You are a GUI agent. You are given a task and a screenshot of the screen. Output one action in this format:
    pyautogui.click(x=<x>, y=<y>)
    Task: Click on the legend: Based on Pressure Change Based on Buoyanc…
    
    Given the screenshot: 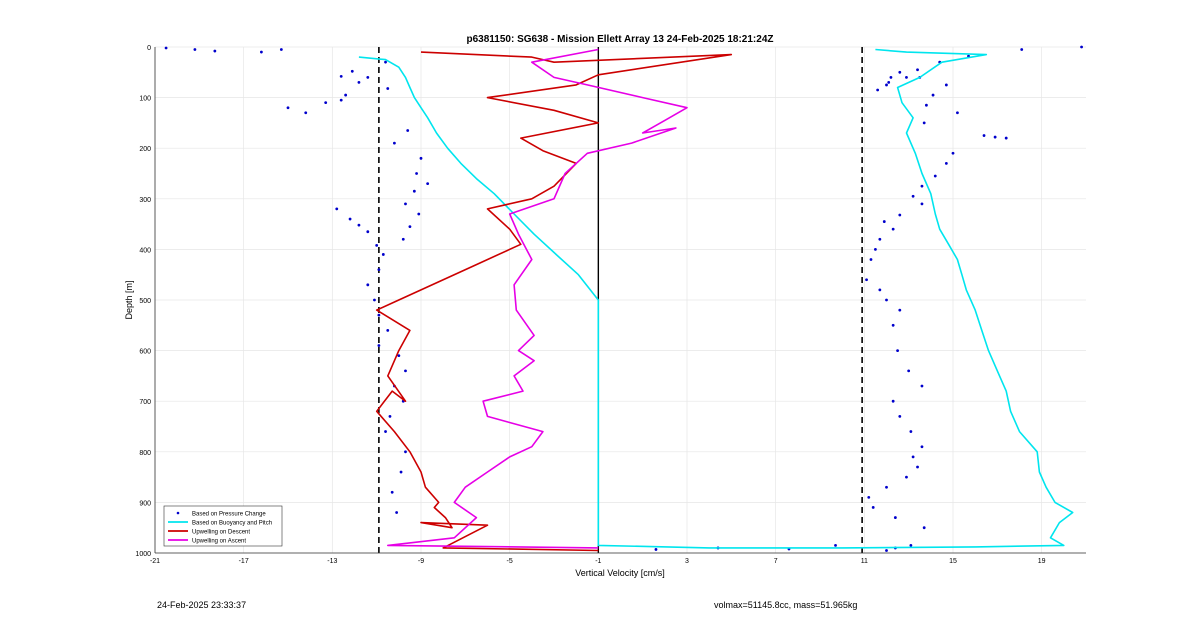 What is the action you would take?
    pyautogui.click(x=223, y=526)
    